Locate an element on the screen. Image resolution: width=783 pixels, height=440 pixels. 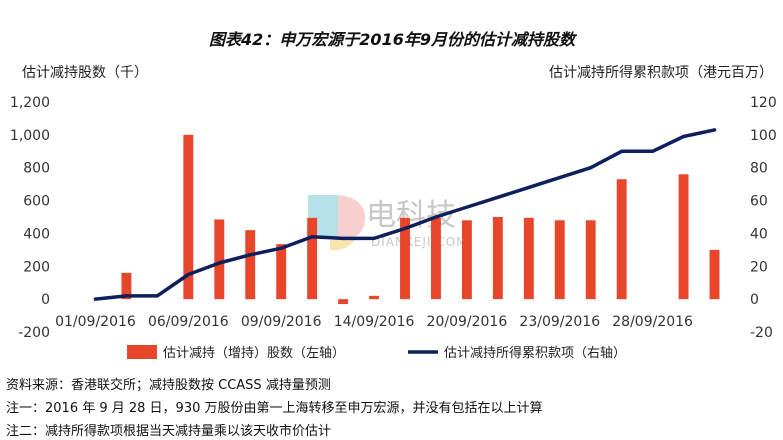
right-tick-label: 120 is located at coordinates (763, 103).